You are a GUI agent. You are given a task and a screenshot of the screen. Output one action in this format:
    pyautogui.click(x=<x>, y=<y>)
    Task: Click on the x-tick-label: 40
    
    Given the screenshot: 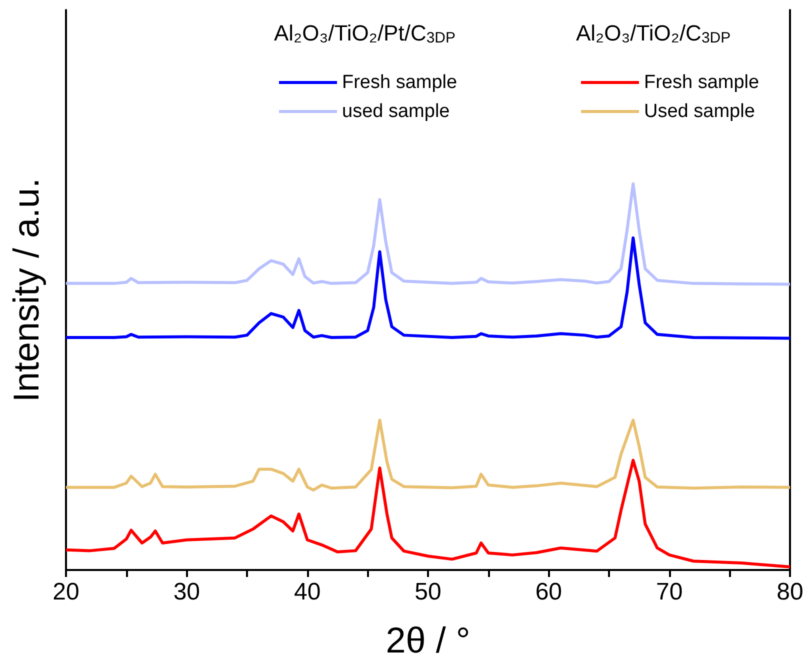 What is the action you would take?
    pyautogui.click(x=307, y=592)
    